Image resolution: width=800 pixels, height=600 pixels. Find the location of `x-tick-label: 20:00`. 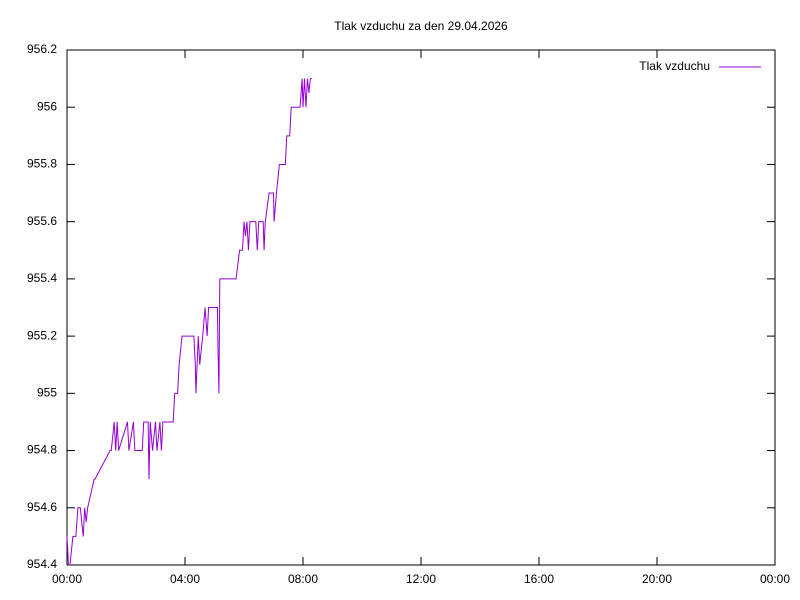

x-tick-label: 20:00 is located at coordinates (657, 579).